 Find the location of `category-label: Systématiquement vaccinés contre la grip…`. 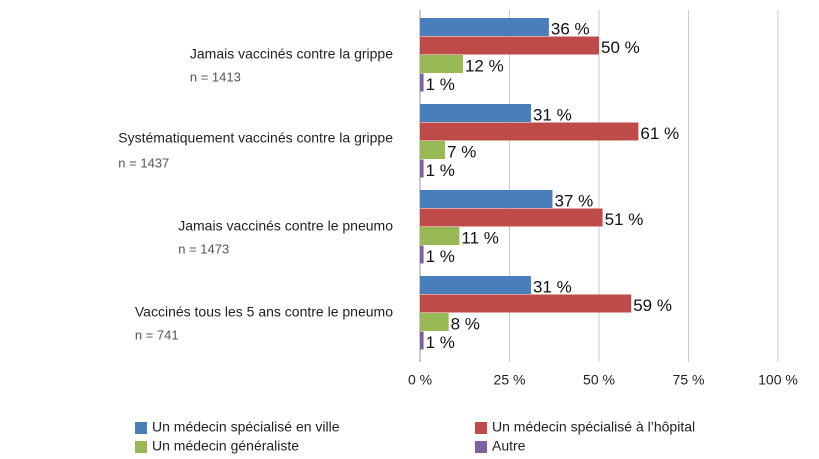

category-label: Systématiquement vaccinés contre la grip… is located at coordinates (255, 138).